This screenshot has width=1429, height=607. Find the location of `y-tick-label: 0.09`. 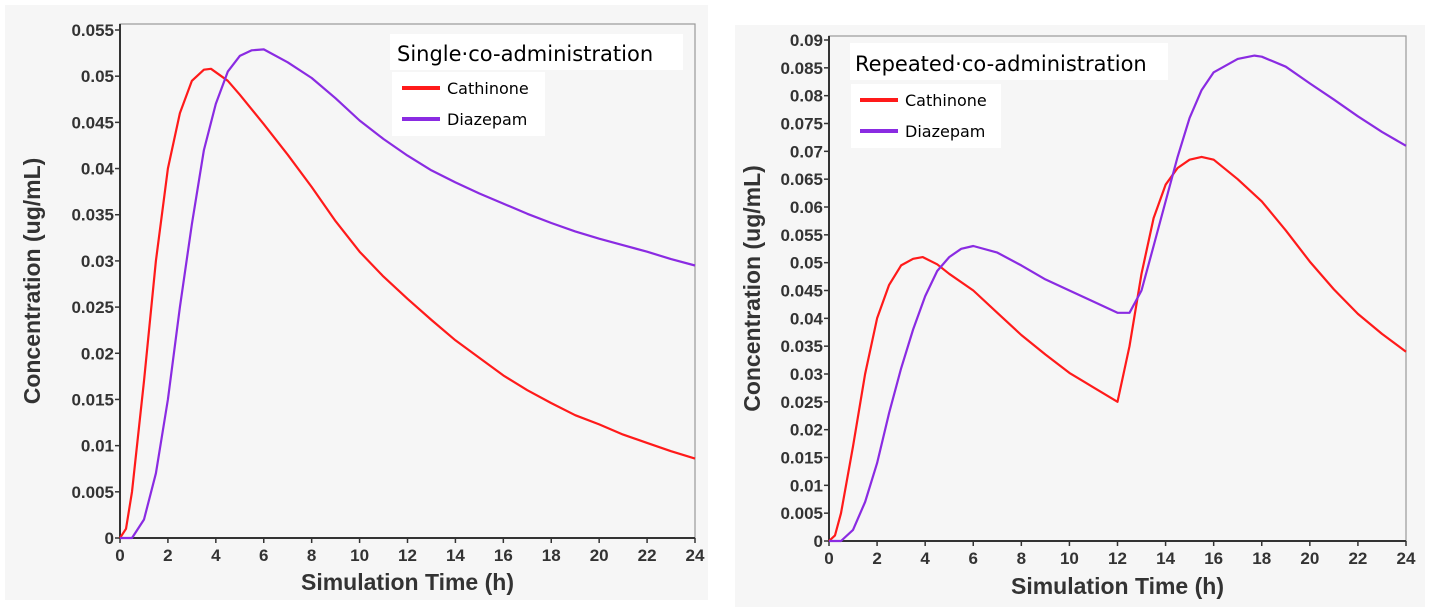

y-tick-label: 0.09 is located at coordinates (806, 40).